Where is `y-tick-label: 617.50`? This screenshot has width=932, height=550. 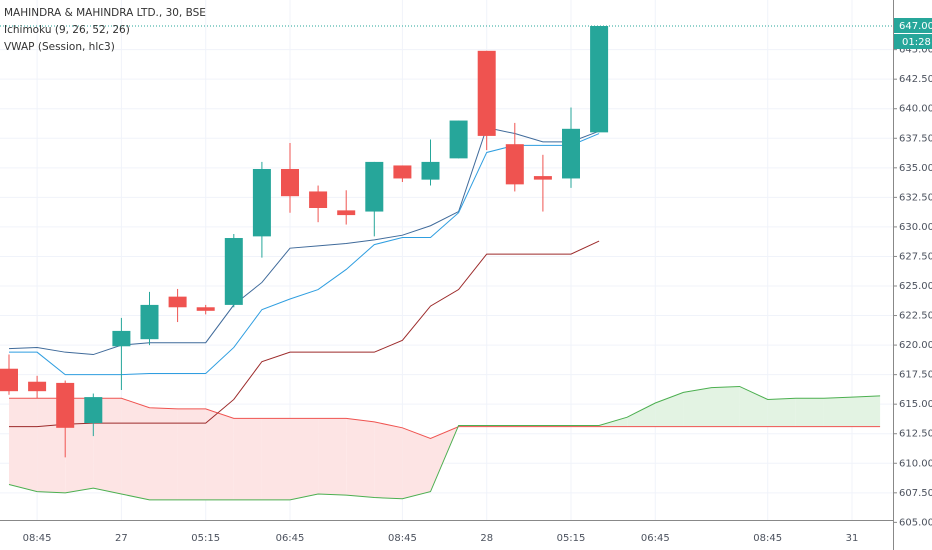
y-tick-label: 617.50 is located at coordinates (915, 375).